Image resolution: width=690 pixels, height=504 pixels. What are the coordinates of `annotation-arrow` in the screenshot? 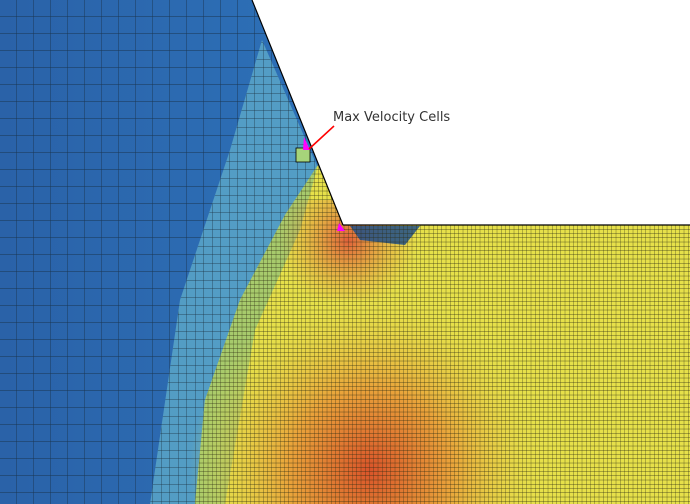 It's located at (321, 137).